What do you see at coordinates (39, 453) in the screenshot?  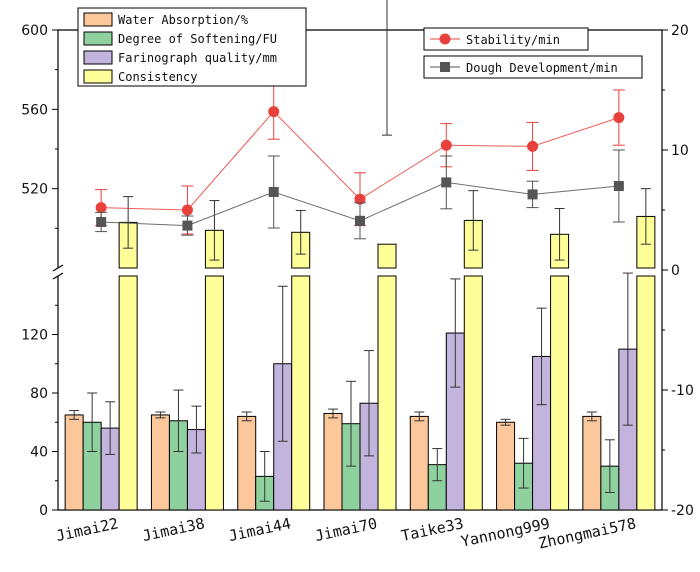 I see `left-tick-label: 40` at bounding box center [39, 453].